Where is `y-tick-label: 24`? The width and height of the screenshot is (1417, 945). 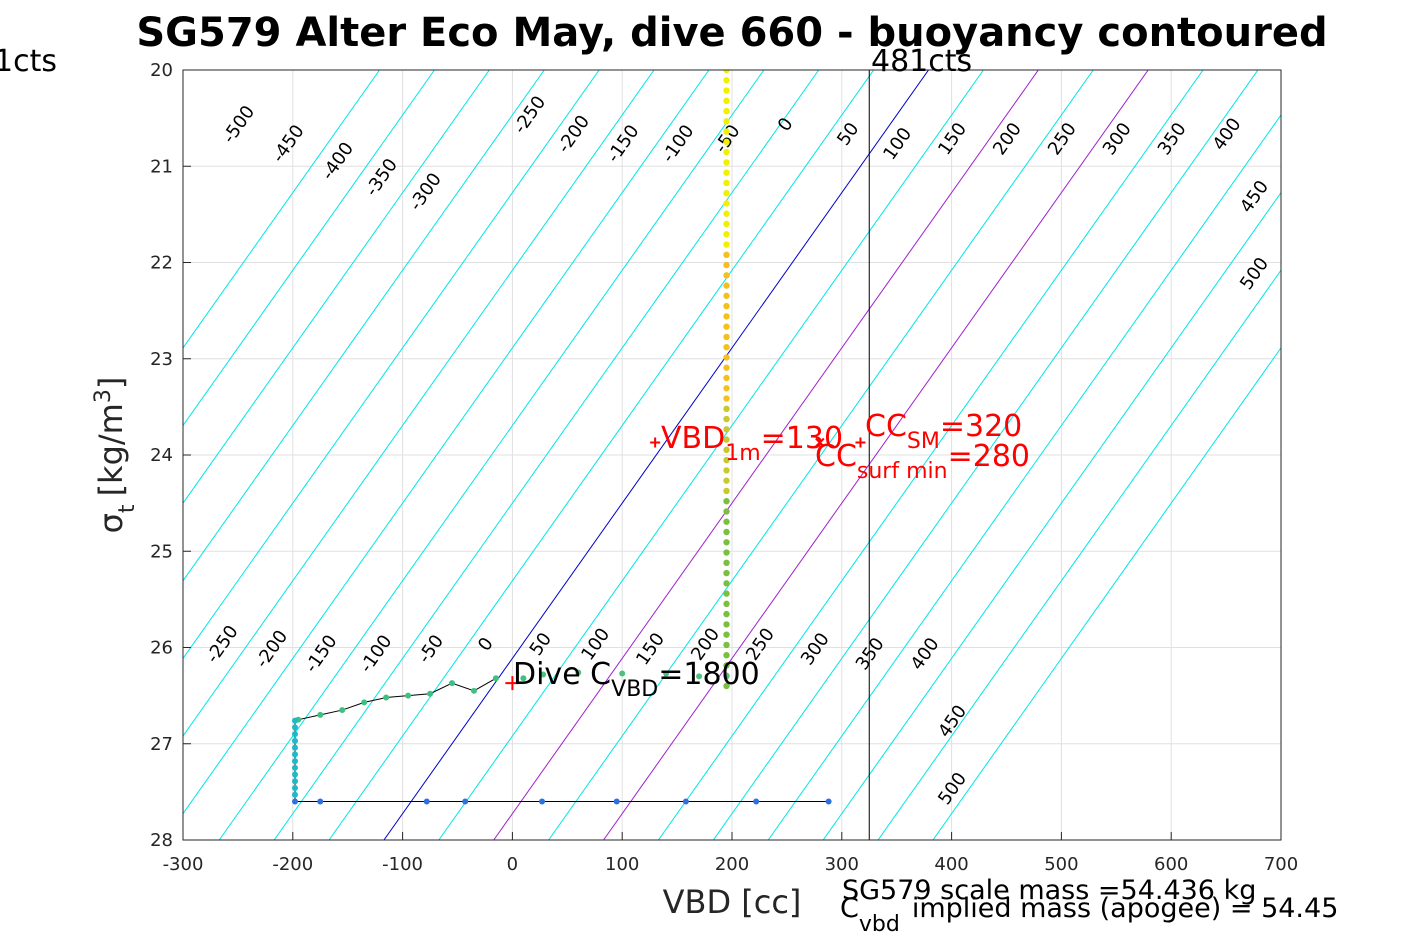 y-tick-label: 24 is located at coordinates (161, 455).